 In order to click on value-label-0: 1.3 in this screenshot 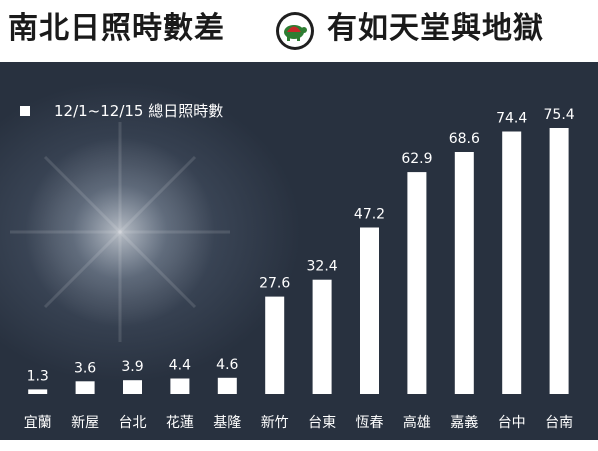, I will do `click(38, 376)`.